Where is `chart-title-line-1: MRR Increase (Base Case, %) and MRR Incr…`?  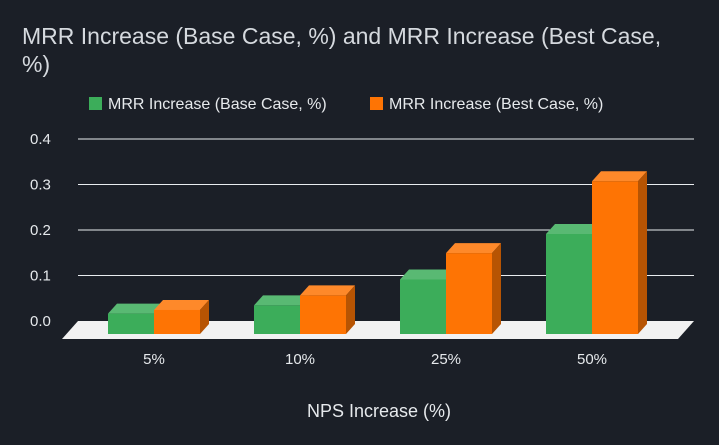
chart-title-line-1: MRR Increase (Base Case, %) and MRR Incr… is located at coordinates (341, 36).